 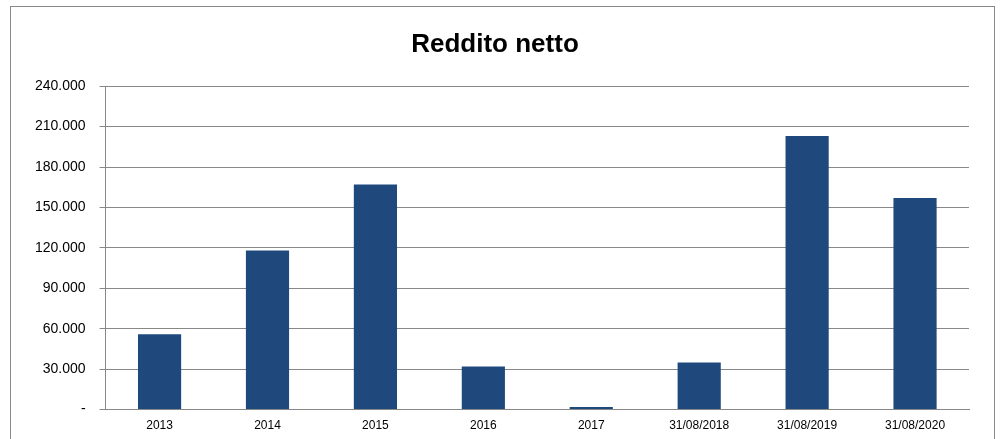 I want to click on y-tick-label: 120.000, so click(x=60, y=246).